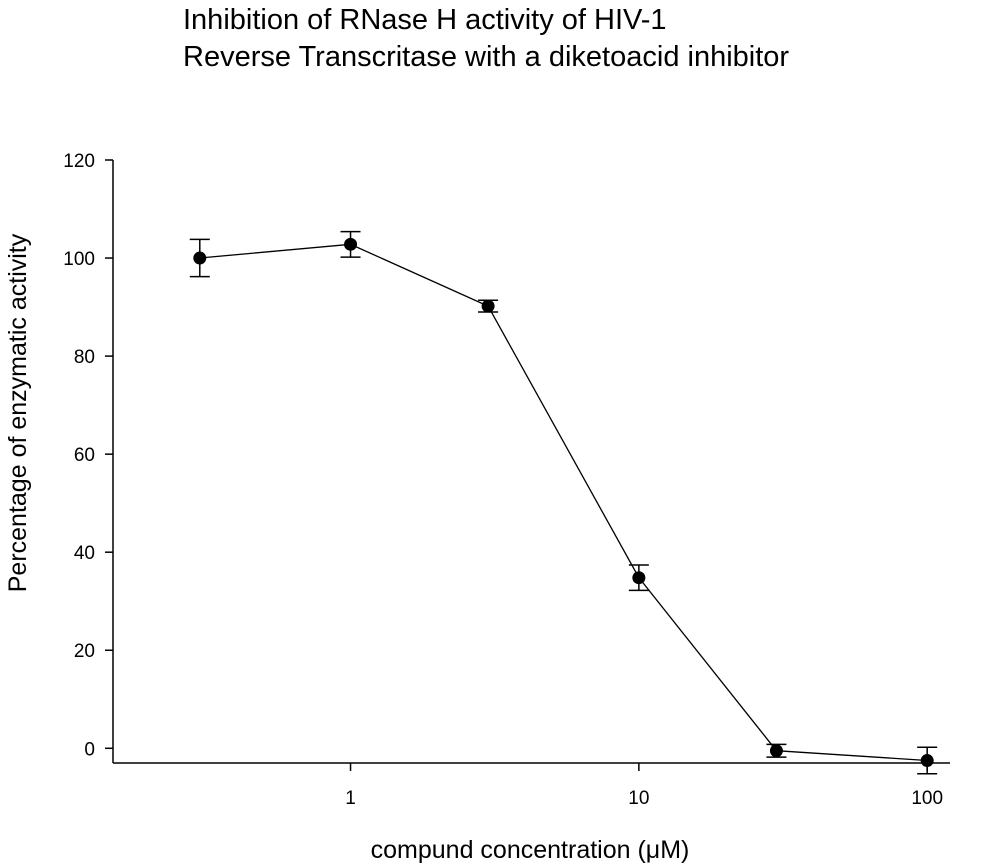 The image size is (991, 865). I want to click on x-axis-ticks: 1 10 100, so click(644, 786).